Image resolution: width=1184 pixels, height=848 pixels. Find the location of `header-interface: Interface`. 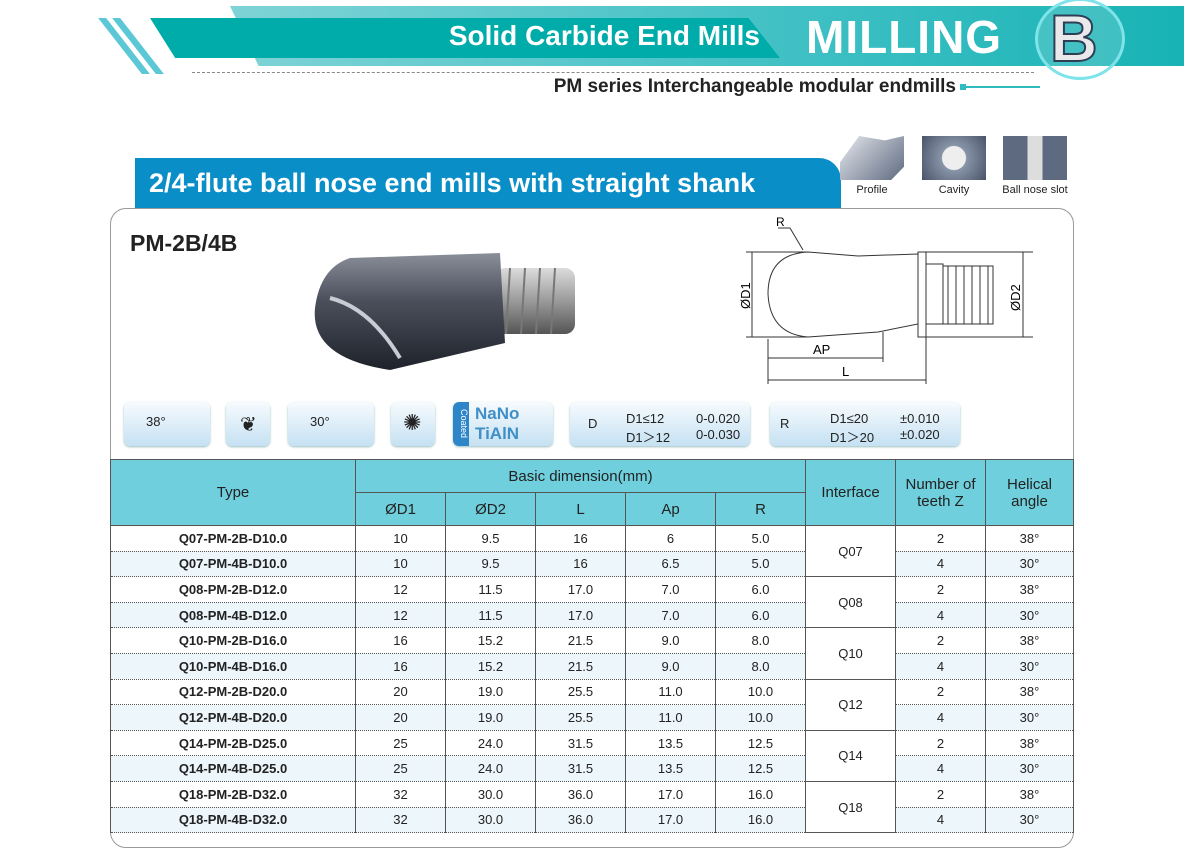

header-interface: Interface is located at coordinates (850, 492).